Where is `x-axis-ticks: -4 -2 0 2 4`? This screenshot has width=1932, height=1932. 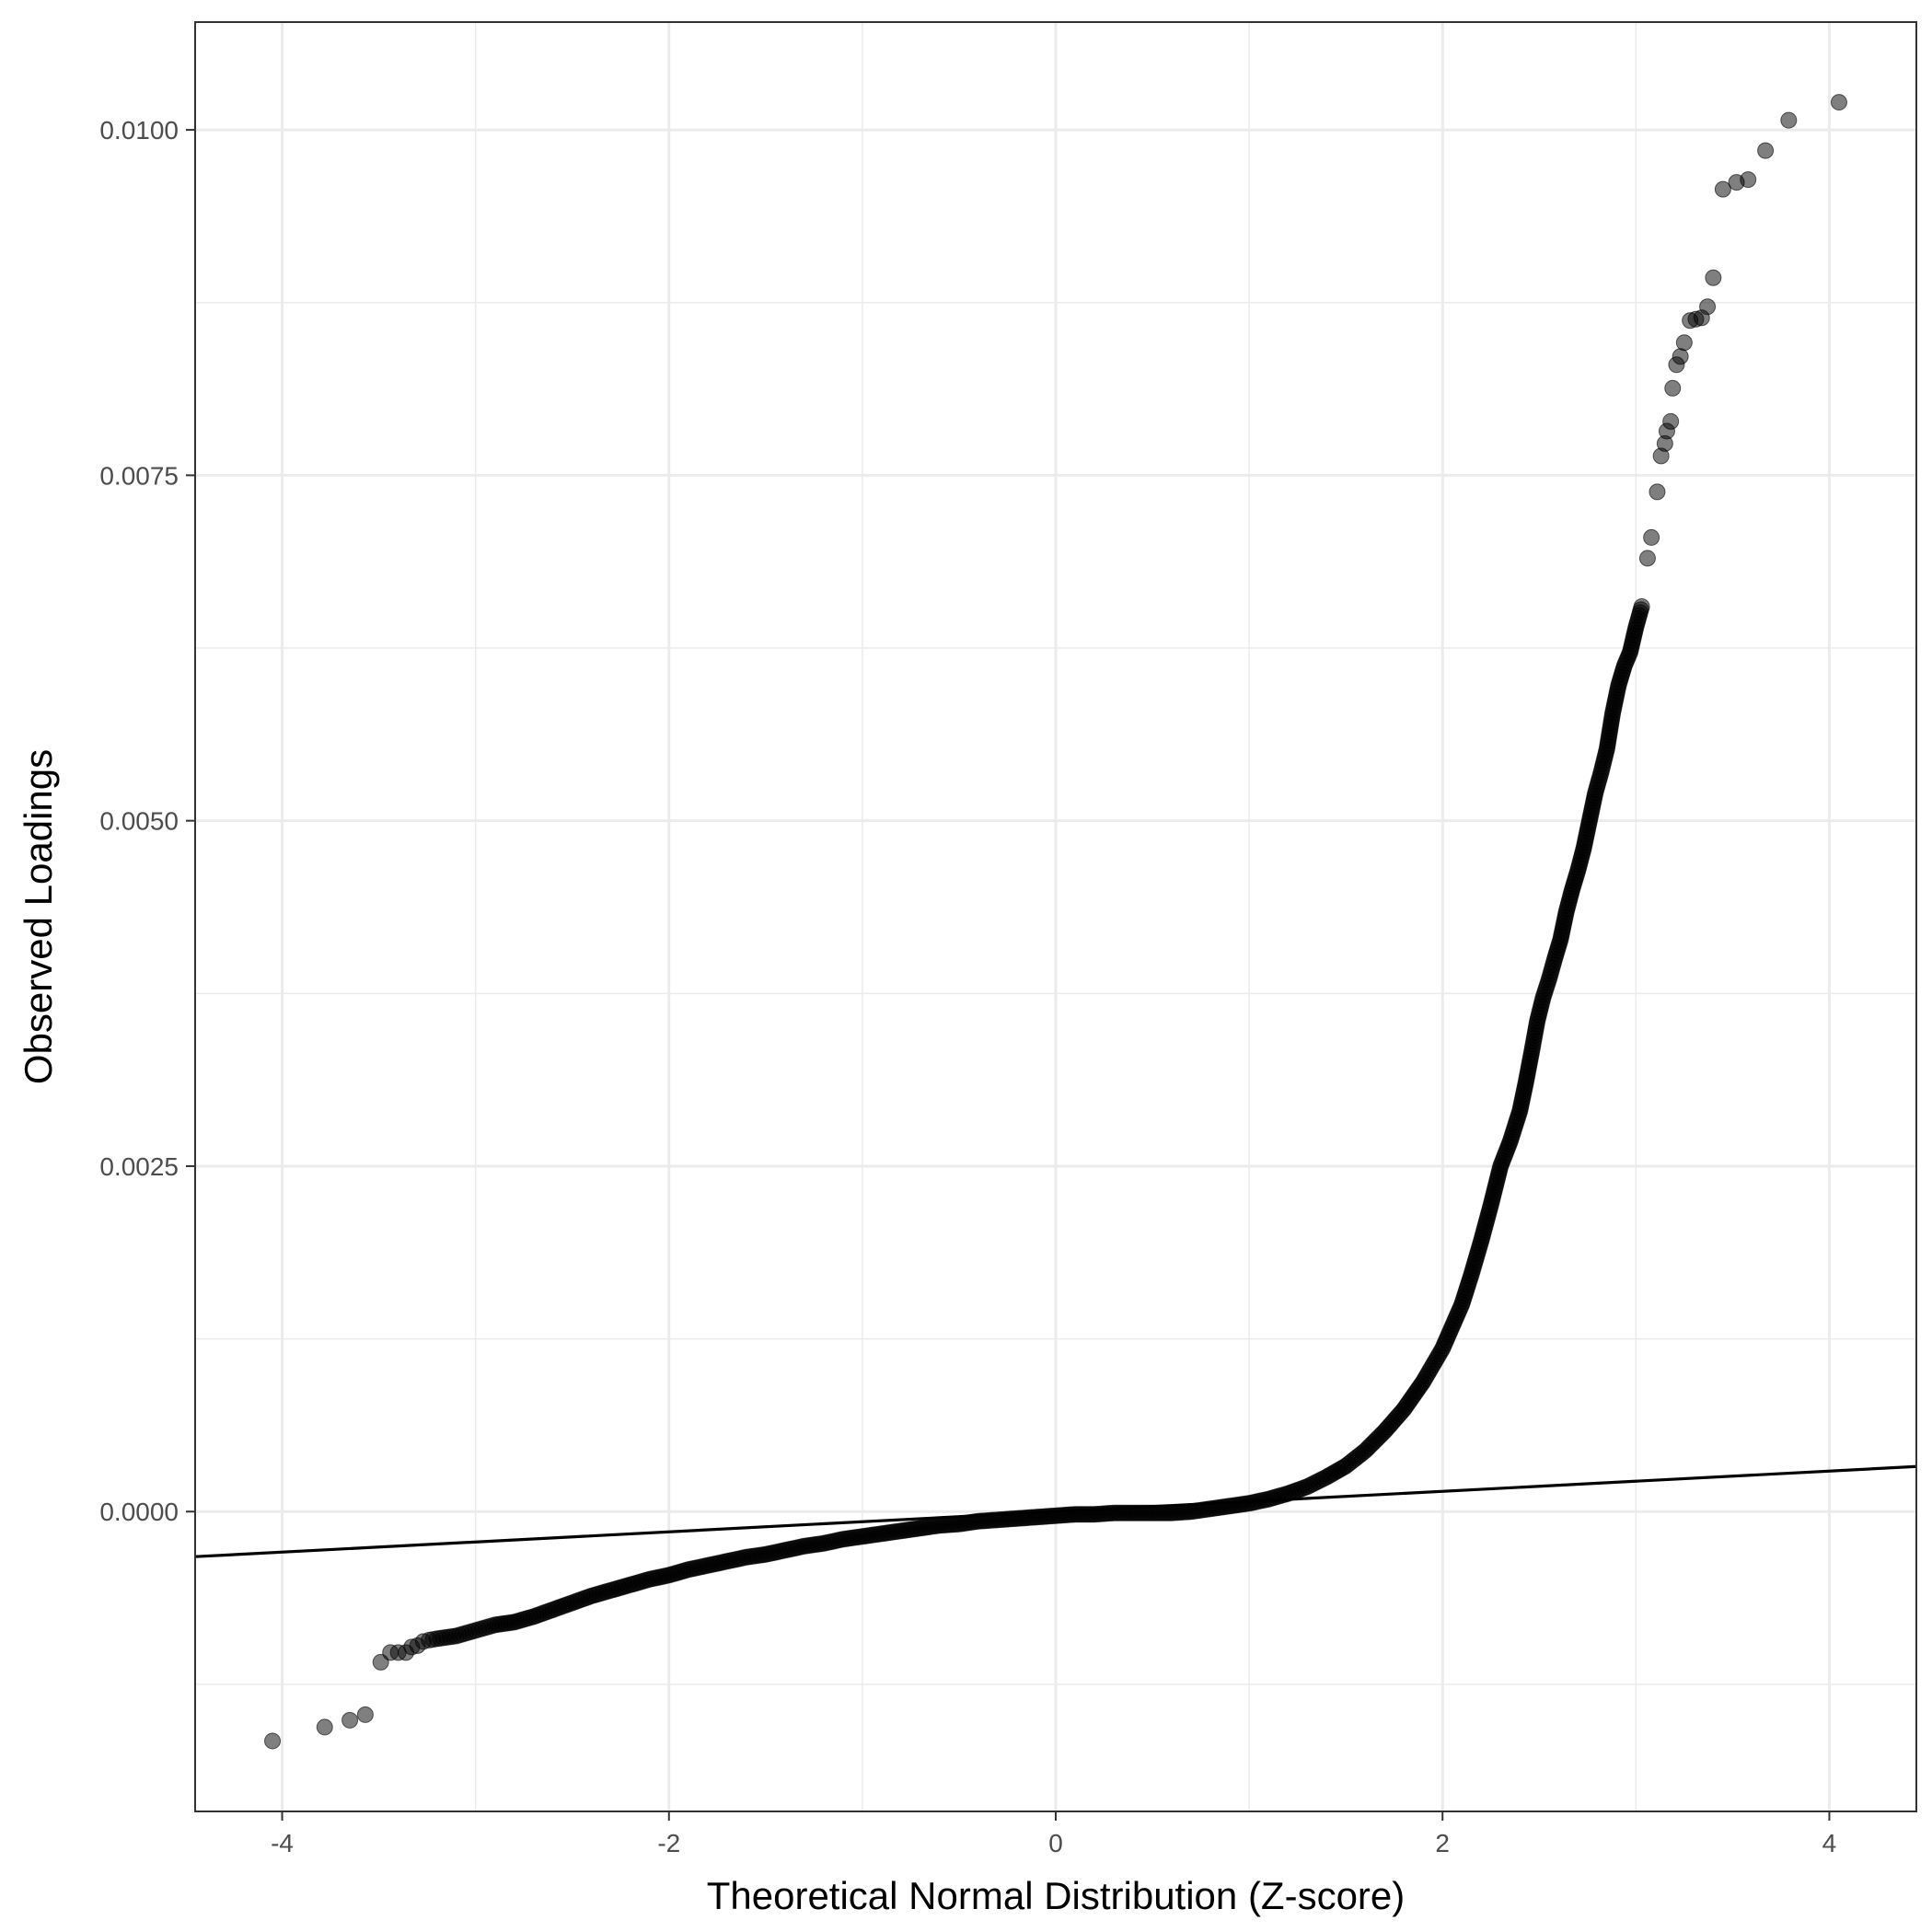 x-axis-ticks: -4 -2 0 2 4 is located at coordinates (1053, 1834).